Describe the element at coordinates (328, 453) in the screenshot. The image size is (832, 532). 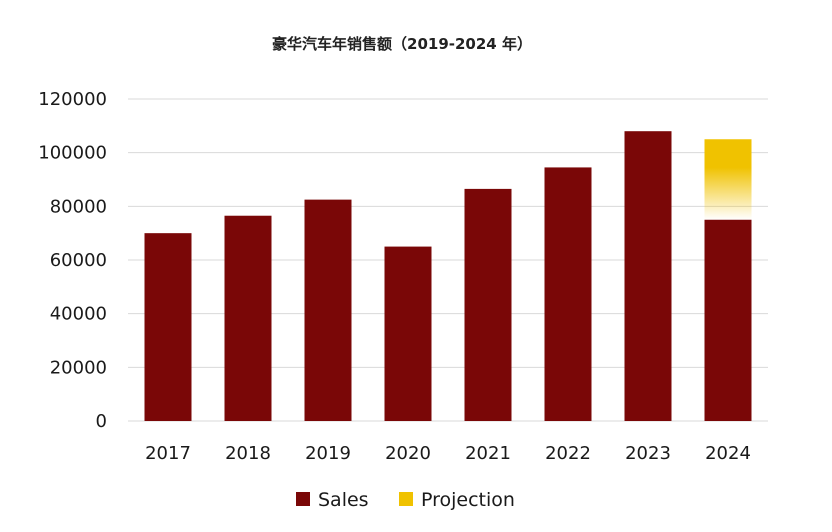
I see `x-tick-label: 2019` at that location.